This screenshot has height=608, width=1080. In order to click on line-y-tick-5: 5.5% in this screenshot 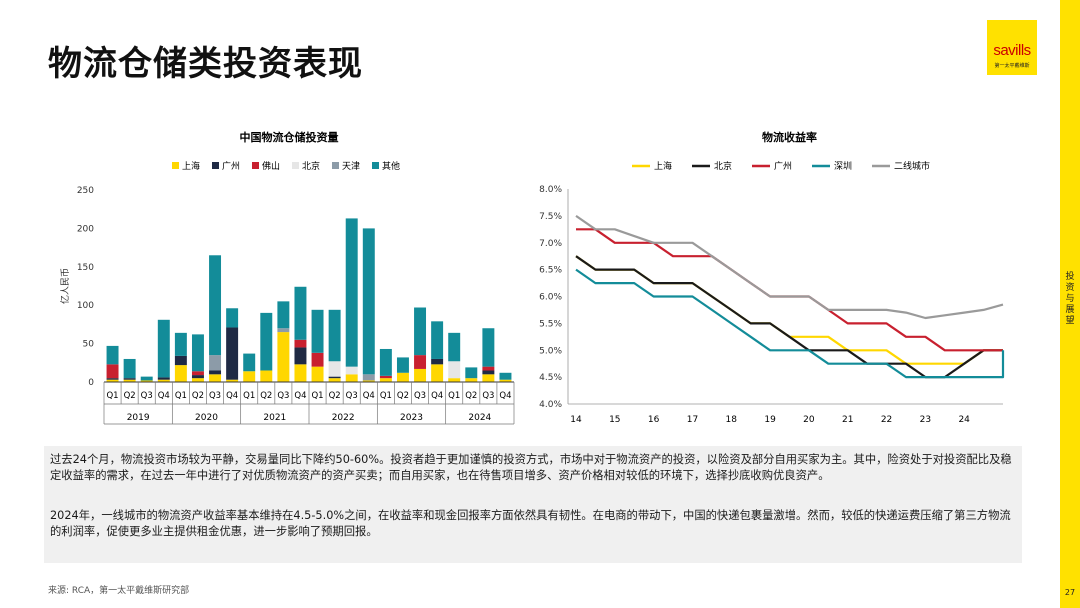, I will do `click(550, 324)`.